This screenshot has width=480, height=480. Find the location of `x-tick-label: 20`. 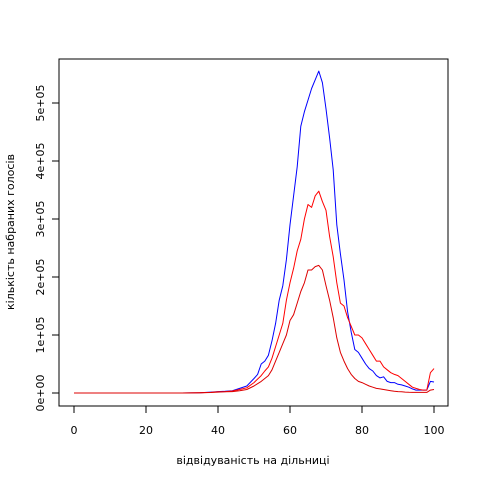

x-tick-label: 20 is located at coordinates (146, 430).